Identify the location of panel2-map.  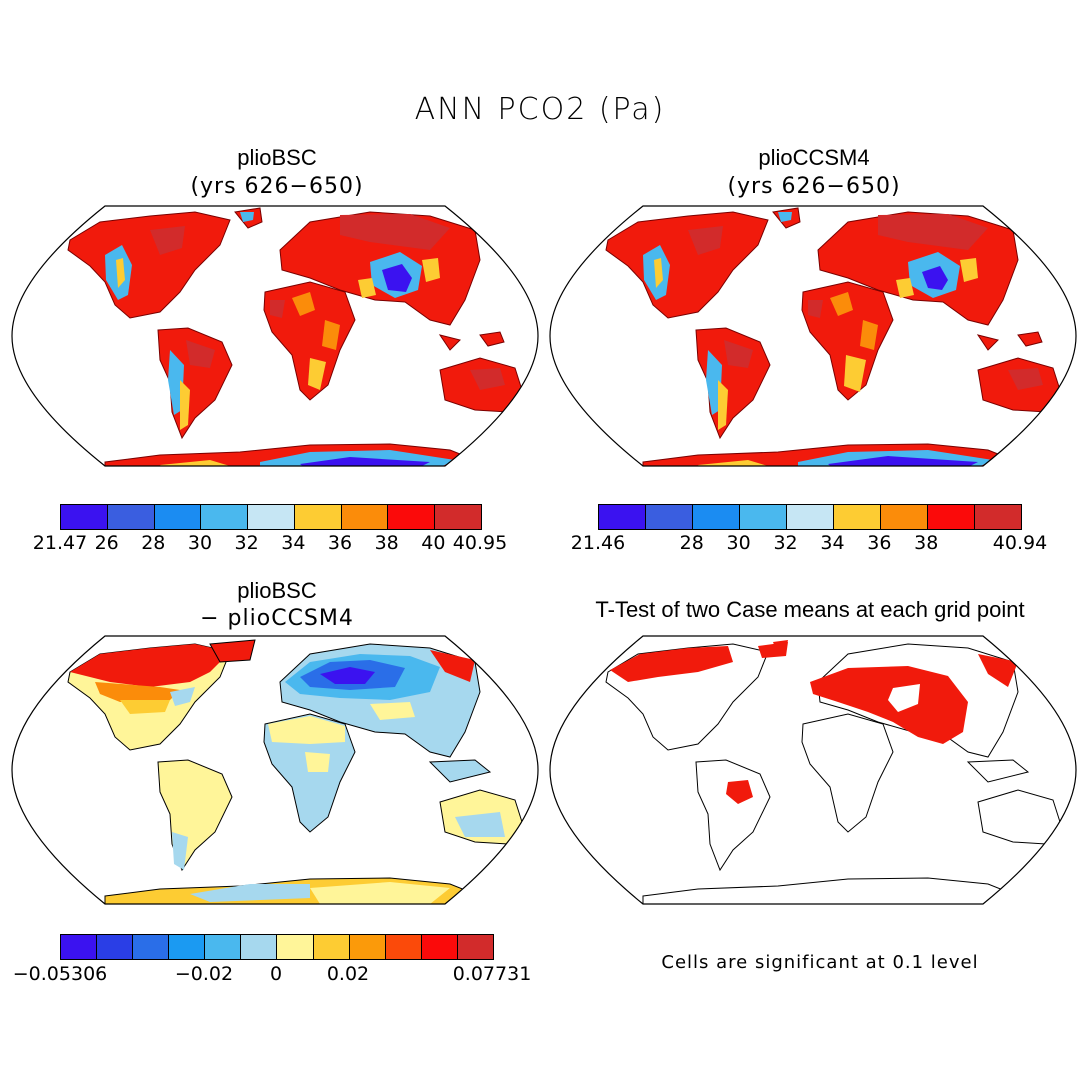
(813, 336).